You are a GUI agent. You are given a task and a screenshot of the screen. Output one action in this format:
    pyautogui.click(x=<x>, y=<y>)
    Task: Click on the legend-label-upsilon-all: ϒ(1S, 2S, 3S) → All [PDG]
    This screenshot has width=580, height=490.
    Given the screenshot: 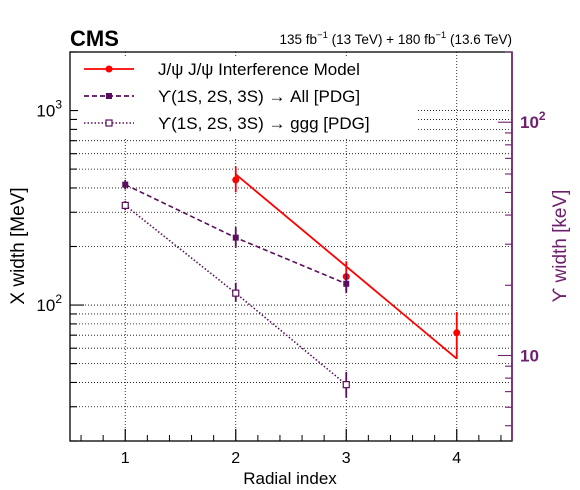 What is the action you would take?
    pyautogui.click(x=259, y=96)
    